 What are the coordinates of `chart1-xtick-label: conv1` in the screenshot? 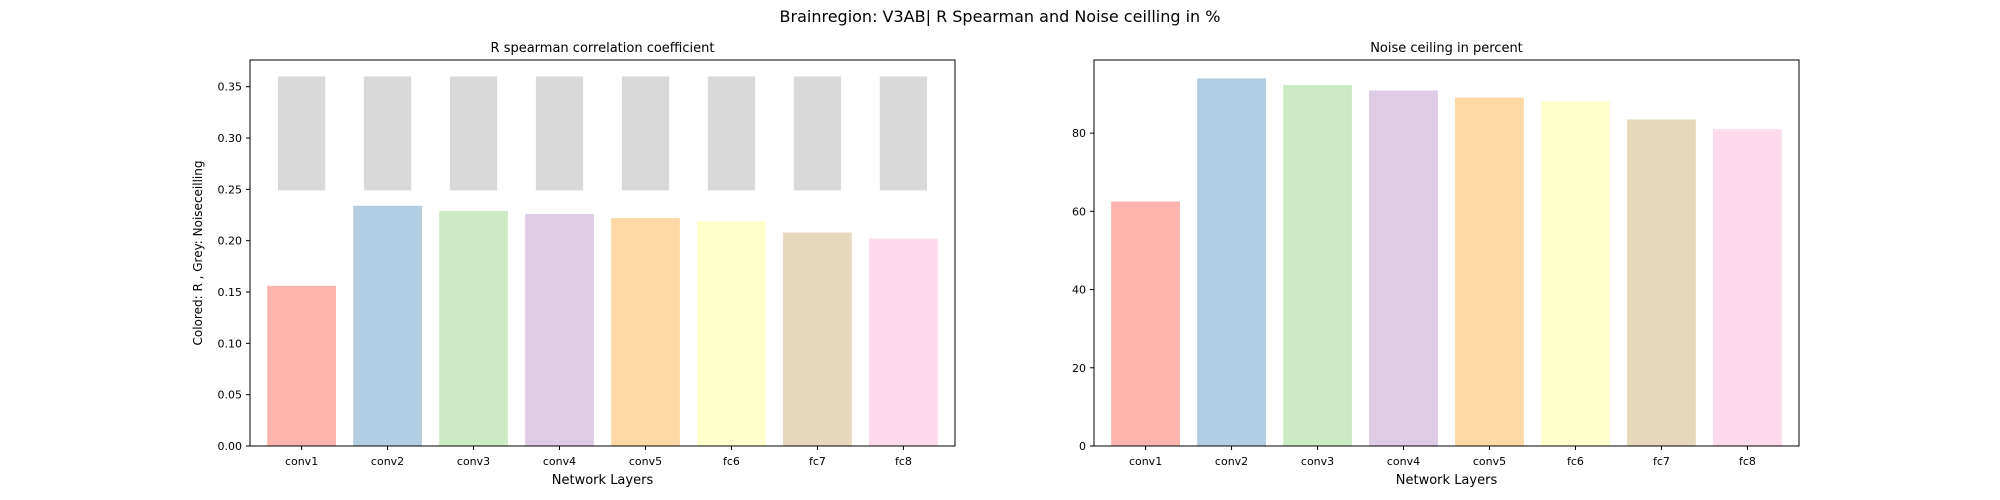 It's located at (301, 461).